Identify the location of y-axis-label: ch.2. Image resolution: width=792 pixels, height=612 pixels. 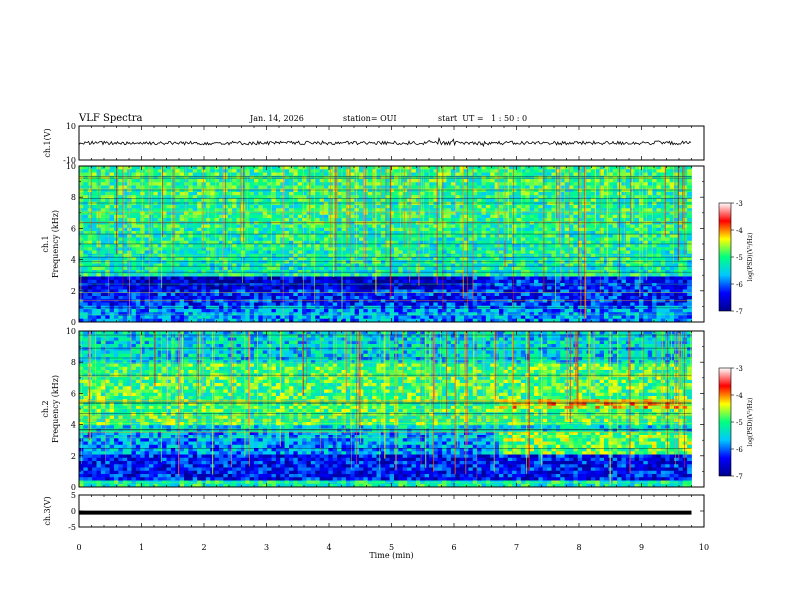
(45, 408).